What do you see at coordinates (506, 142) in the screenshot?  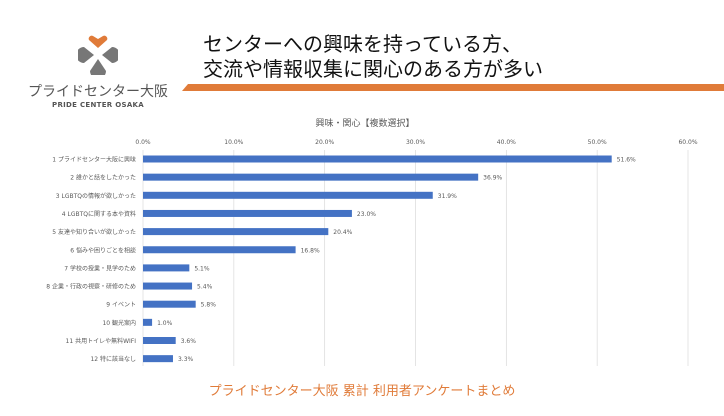 I see `x-tick-label: 40.0%` at bounding box center [506, 142].